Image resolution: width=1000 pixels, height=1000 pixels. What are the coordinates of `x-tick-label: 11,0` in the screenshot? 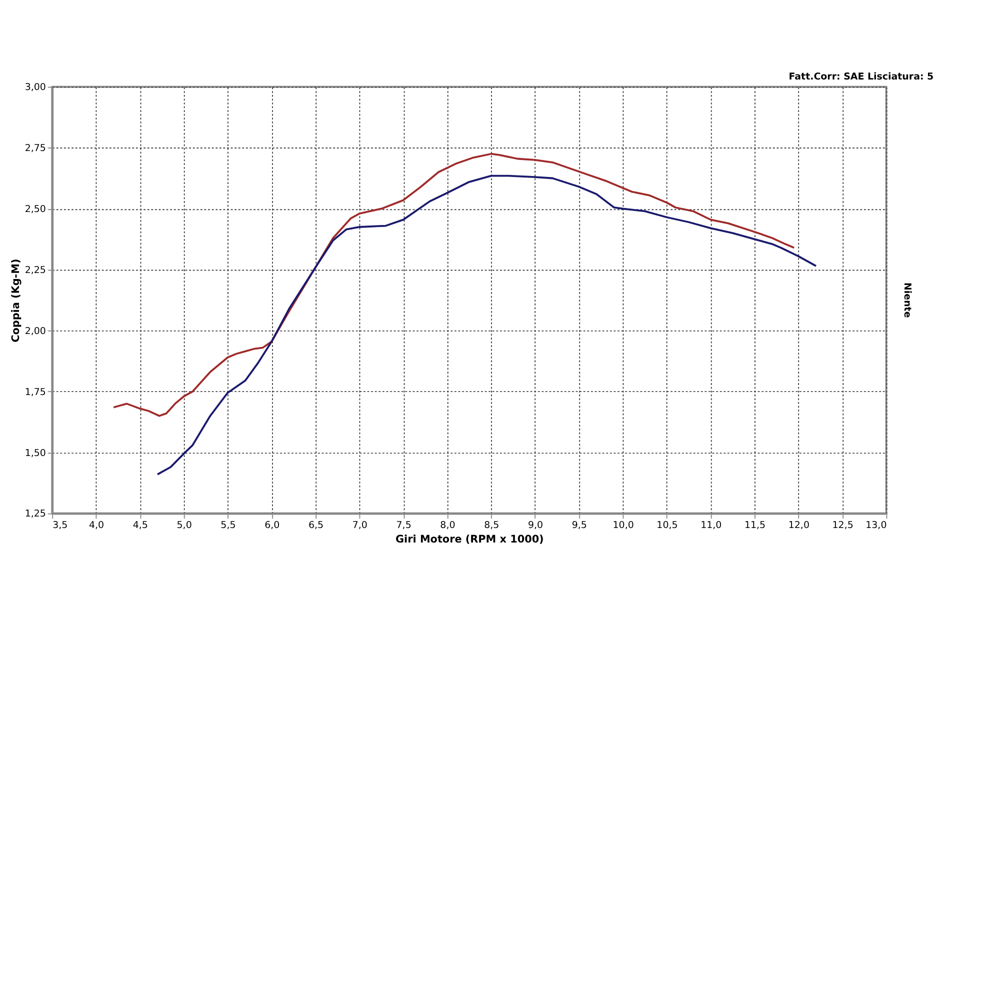 It's located at (711, 526).